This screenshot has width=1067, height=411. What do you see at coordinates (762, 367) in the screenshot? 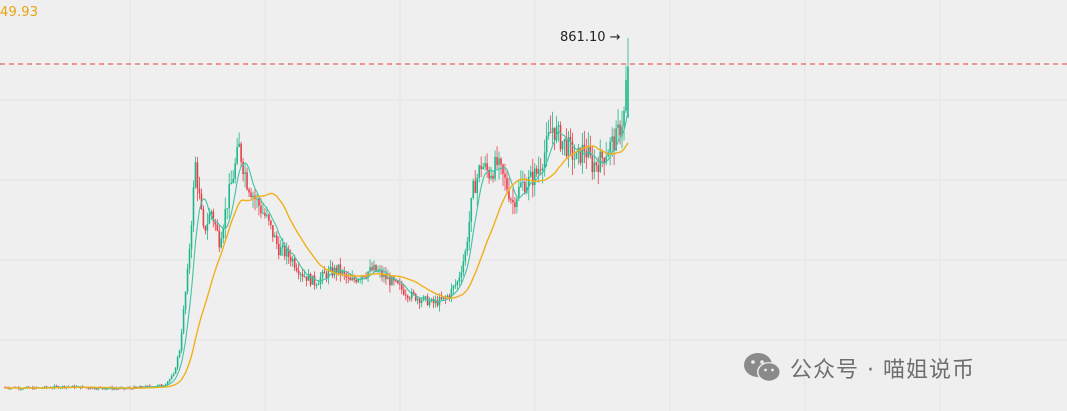
I see `wechat-icon` at bounding box center [762, 367].